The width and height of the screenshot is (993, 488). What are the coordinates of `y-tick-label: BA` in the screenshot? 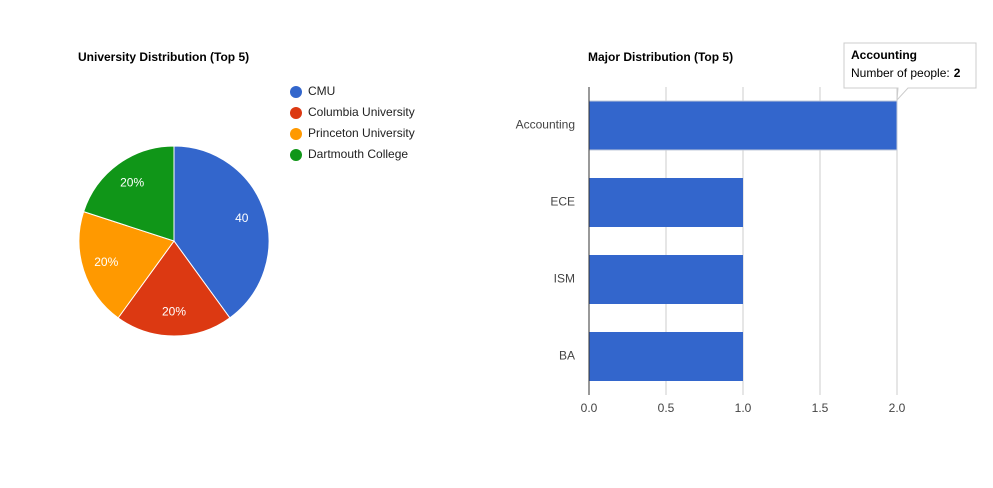 It's located at (567, 356).